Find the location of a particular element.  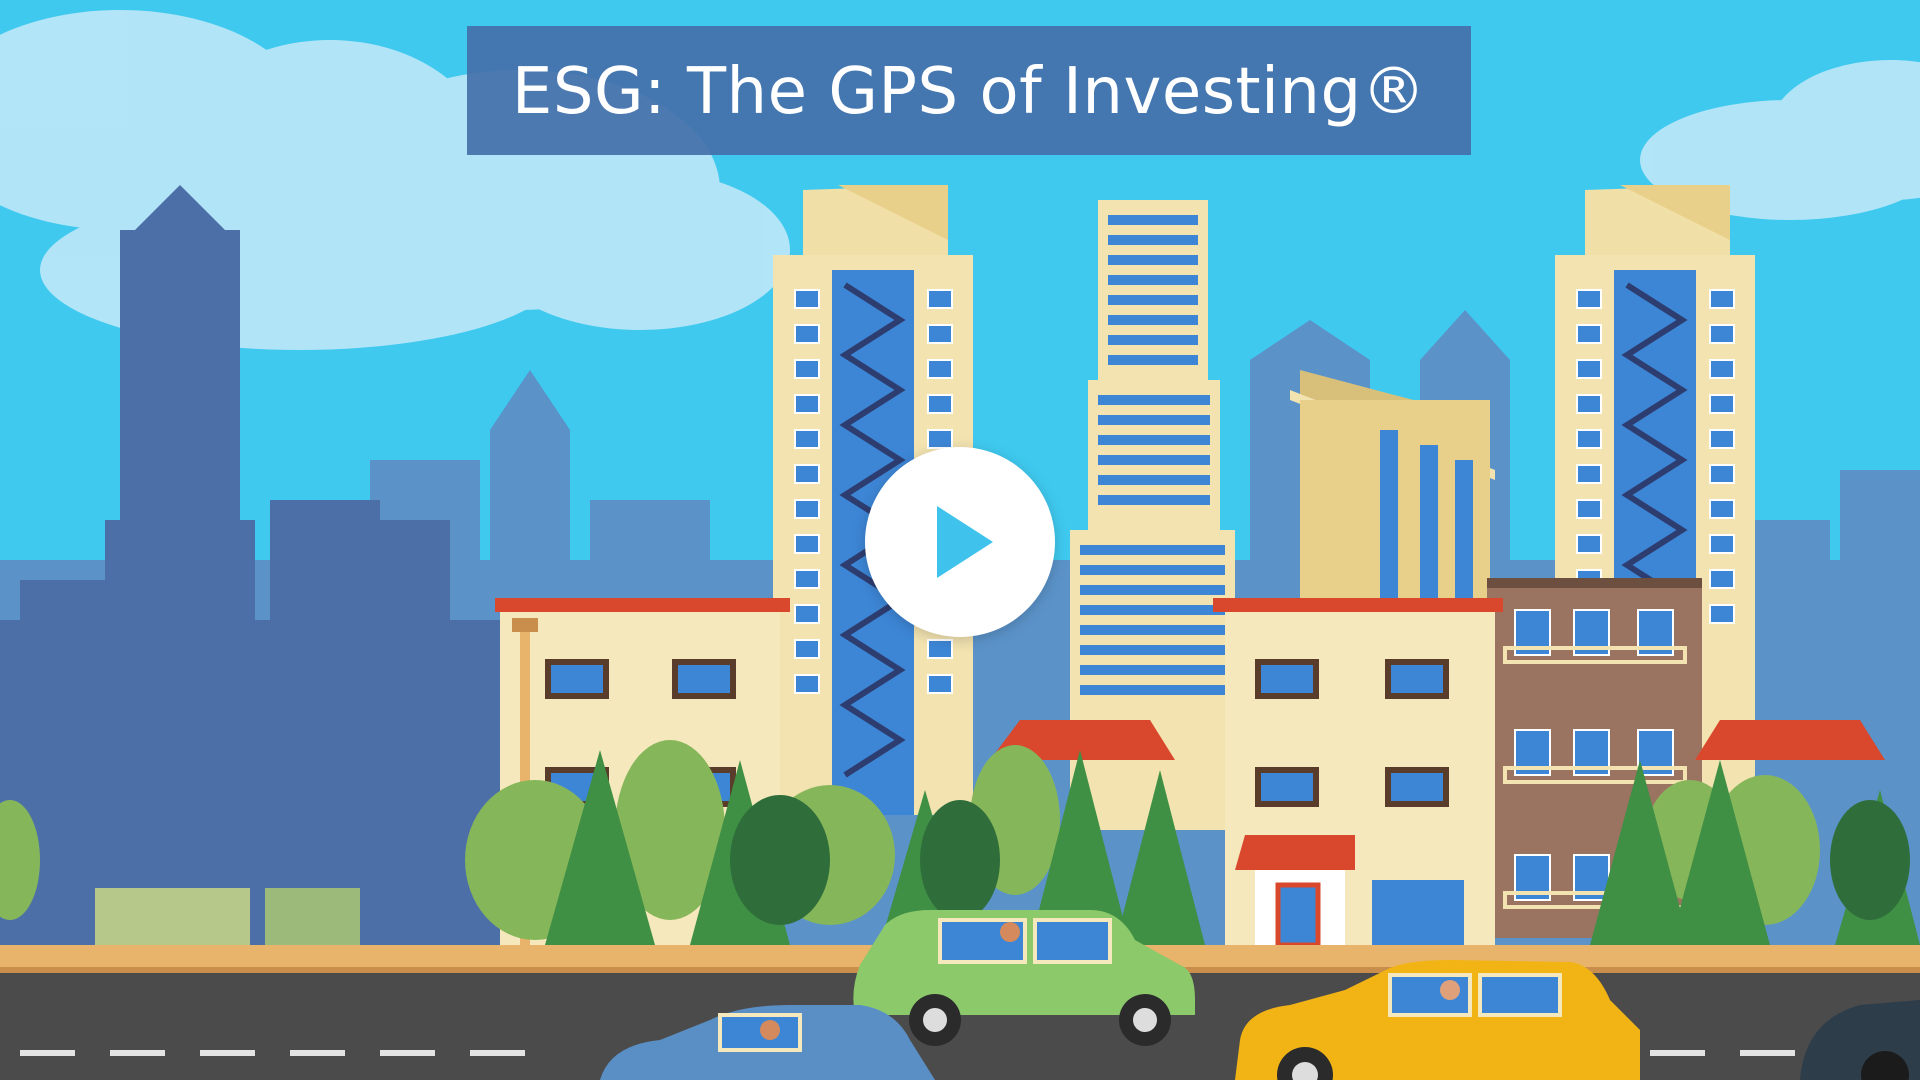

car-dark is located at coordinates (1860, 1040).